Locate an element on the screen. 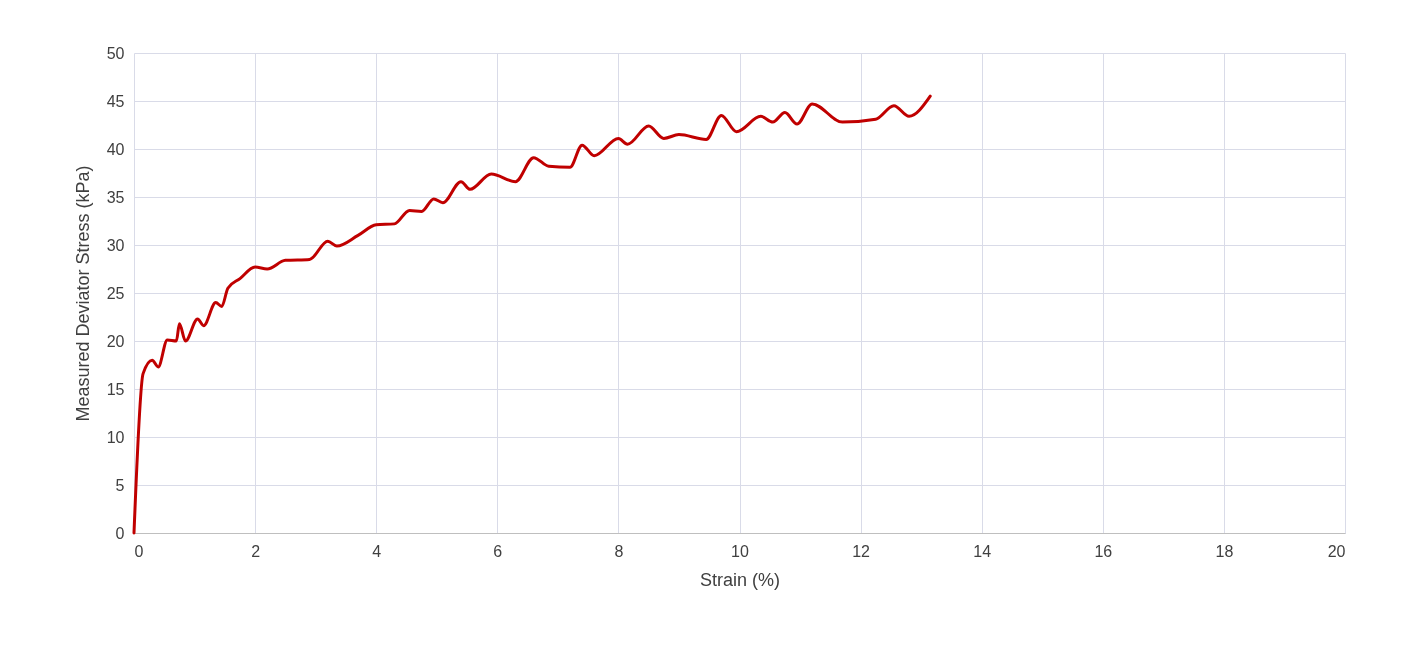 The height and width of the screenshot is (650, 1408). y-tick-label: 35 is located at coordinates (115, 197).